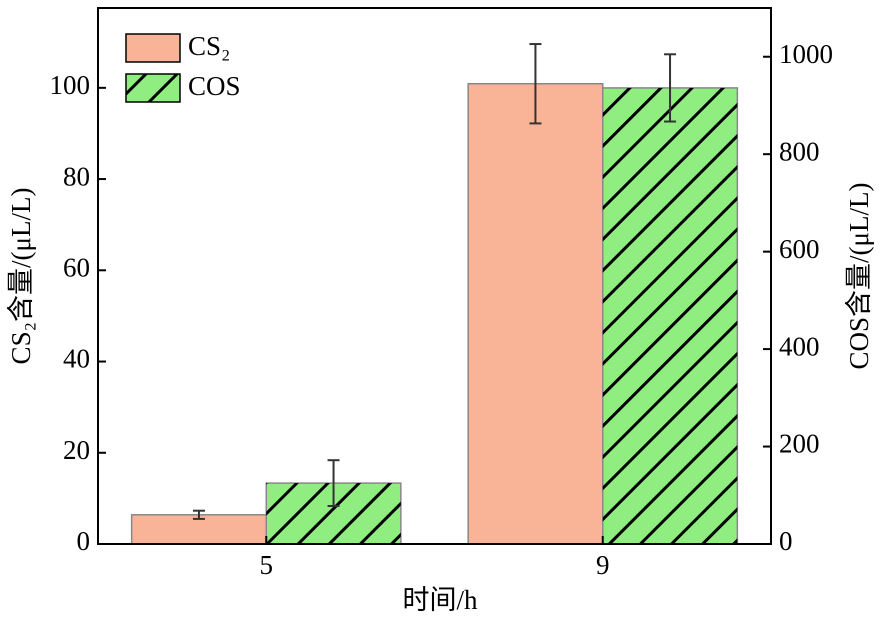 The width and height of the screenshot is (883, 619). Describe the element at coordinates (440, 600) in the screenshot. I see `x-axis-label: 时间/h` at that location.